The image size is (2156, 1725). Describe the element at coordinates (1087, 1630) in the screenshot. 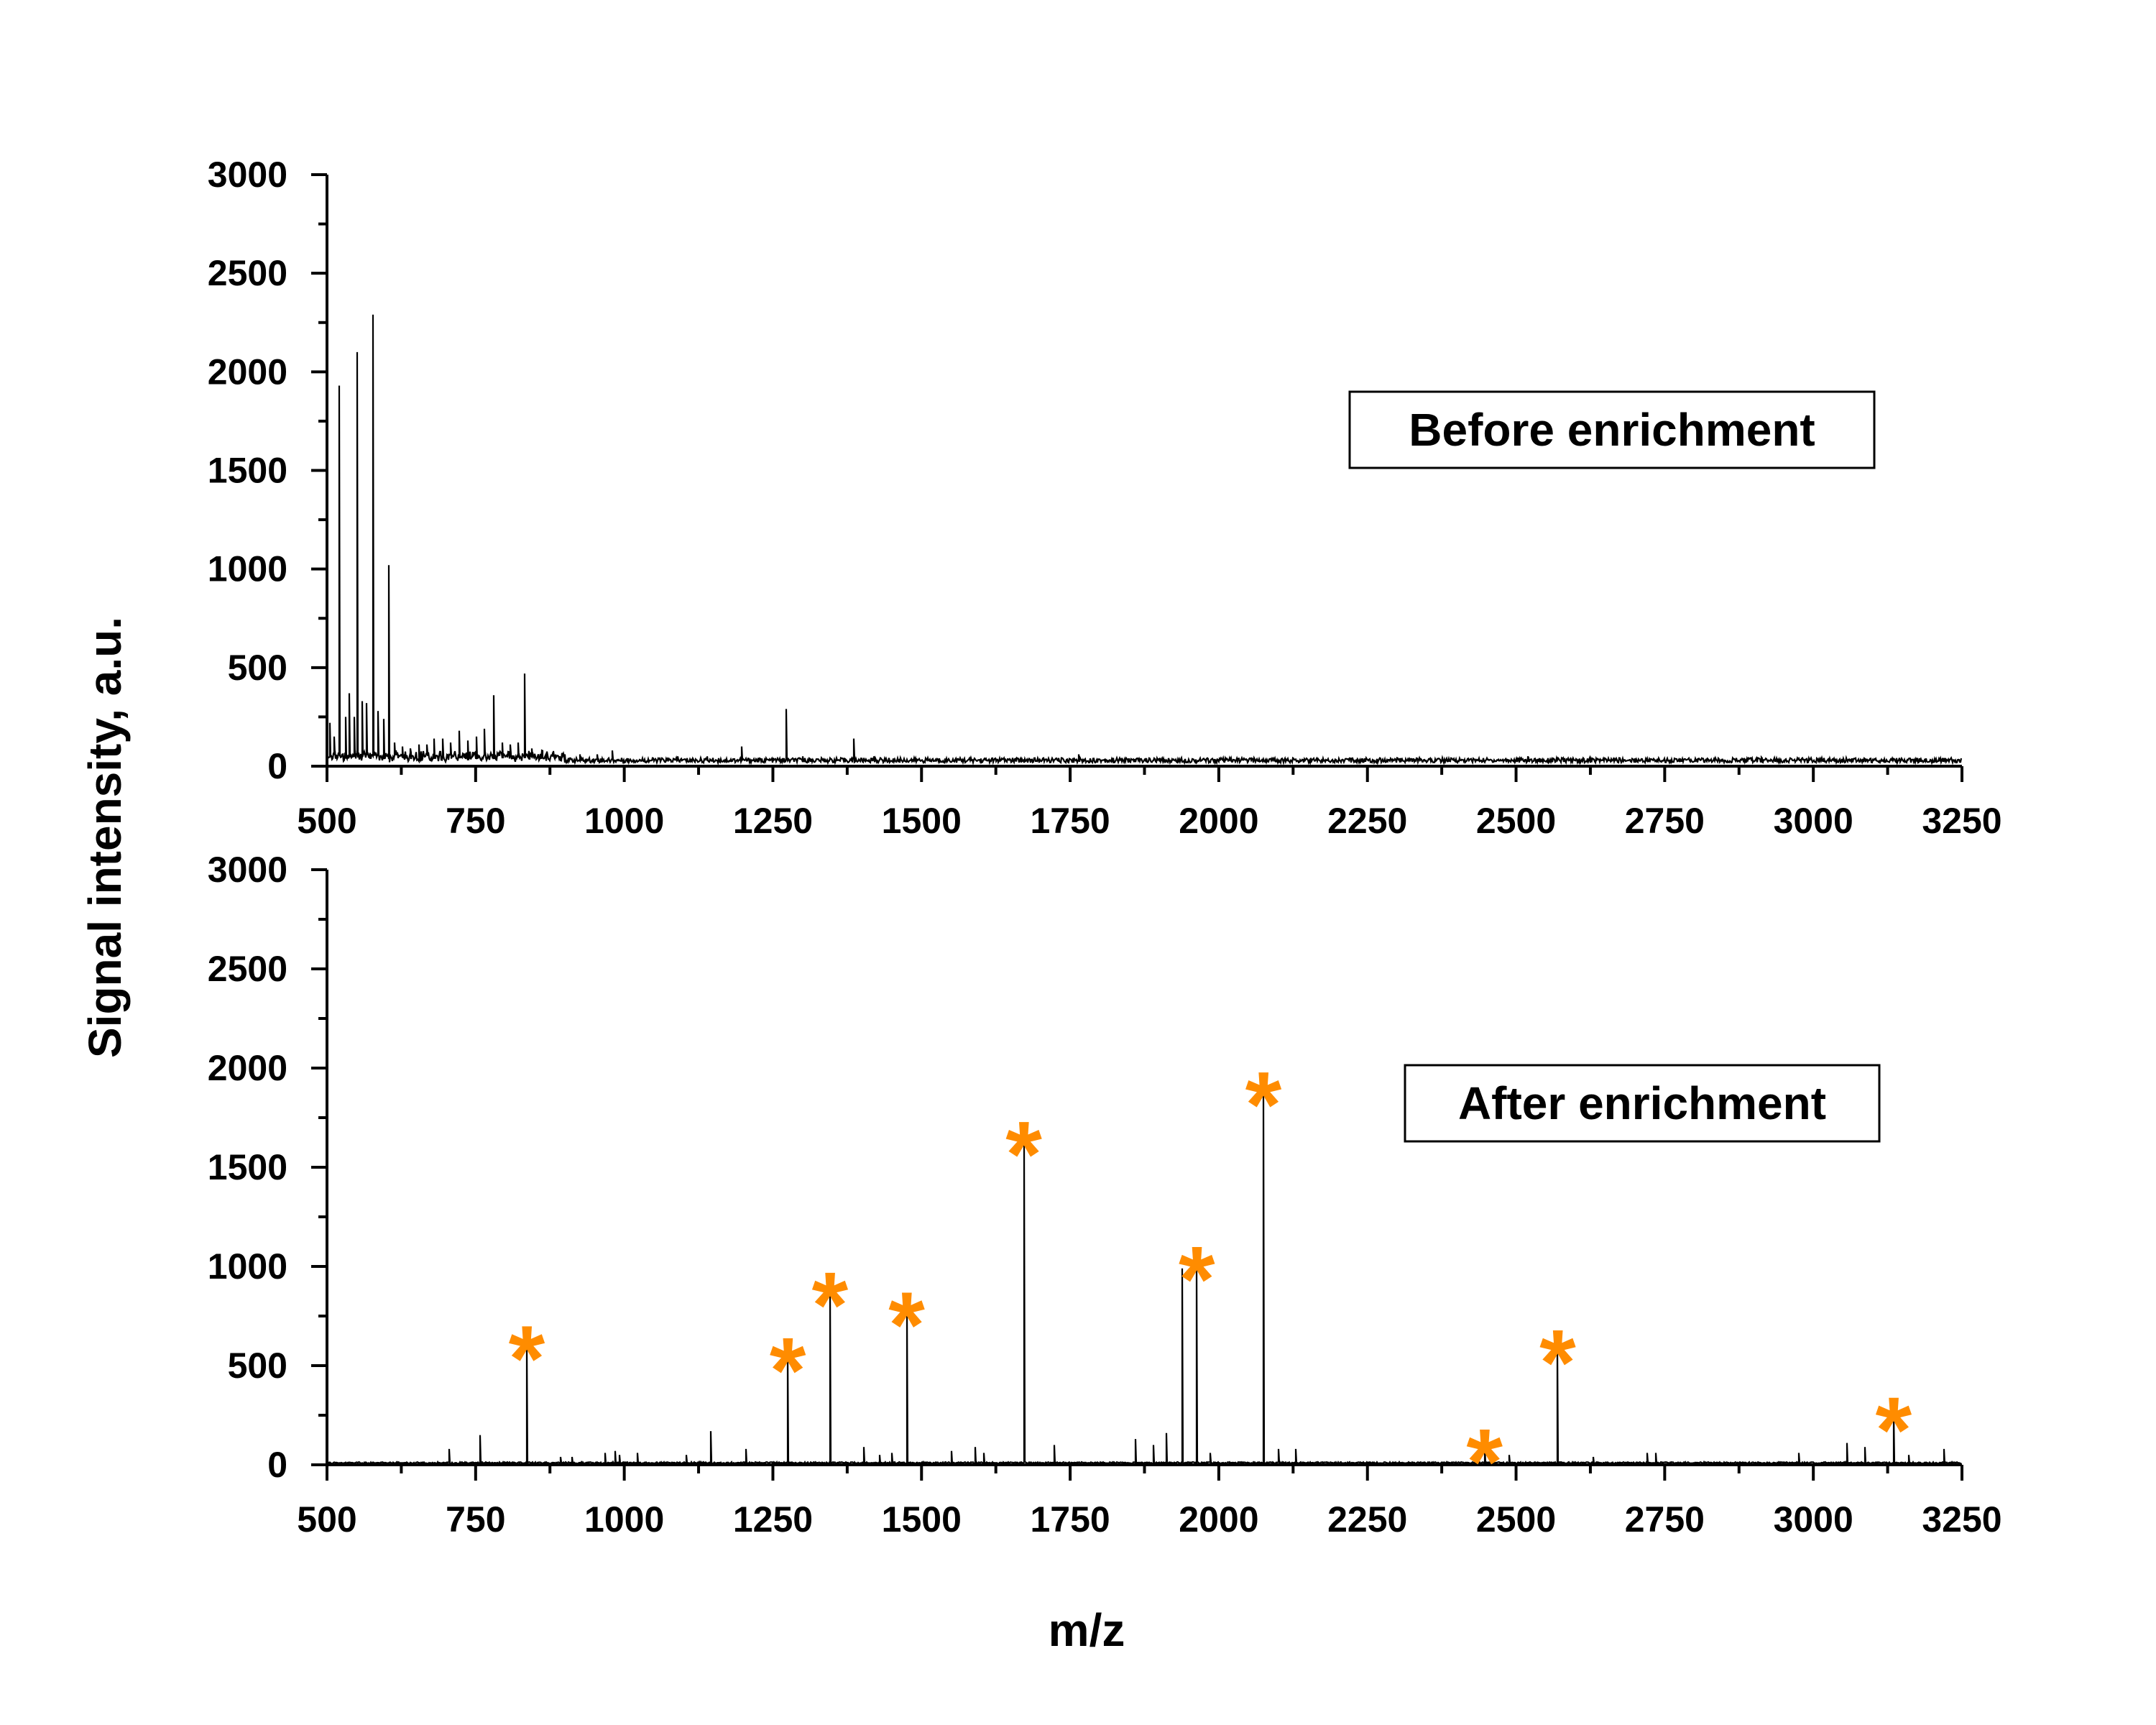

I see `x-axis-title: m/z` at that location.